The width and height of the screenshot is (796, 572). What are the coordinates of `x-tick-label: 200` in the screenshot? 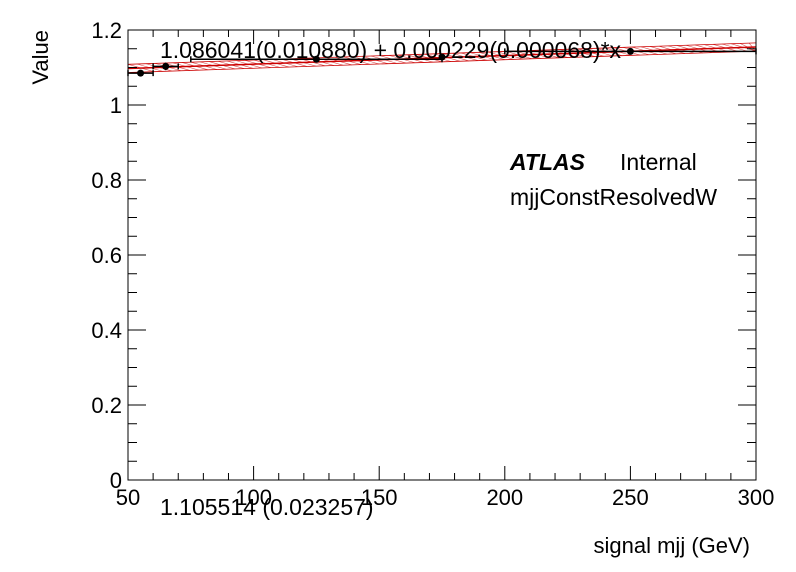 It's located at (504, 497).